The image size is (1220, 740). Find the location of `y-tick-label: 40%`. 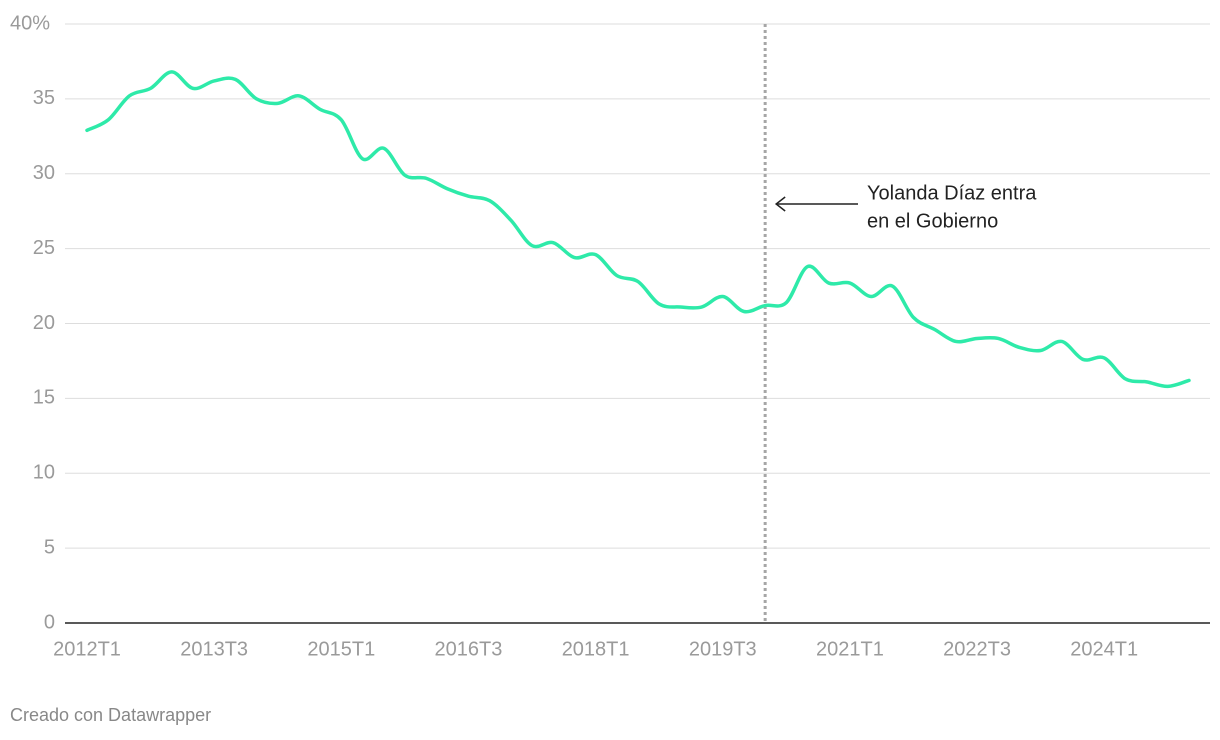

y-tick-label: 40% is located at coordinates (30, 23).